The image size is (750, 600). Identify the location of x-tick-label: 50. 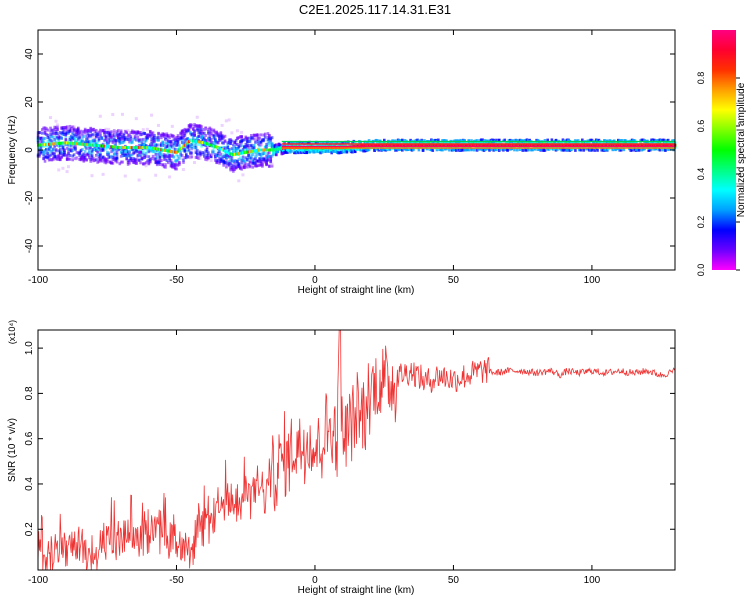
(454, 280).